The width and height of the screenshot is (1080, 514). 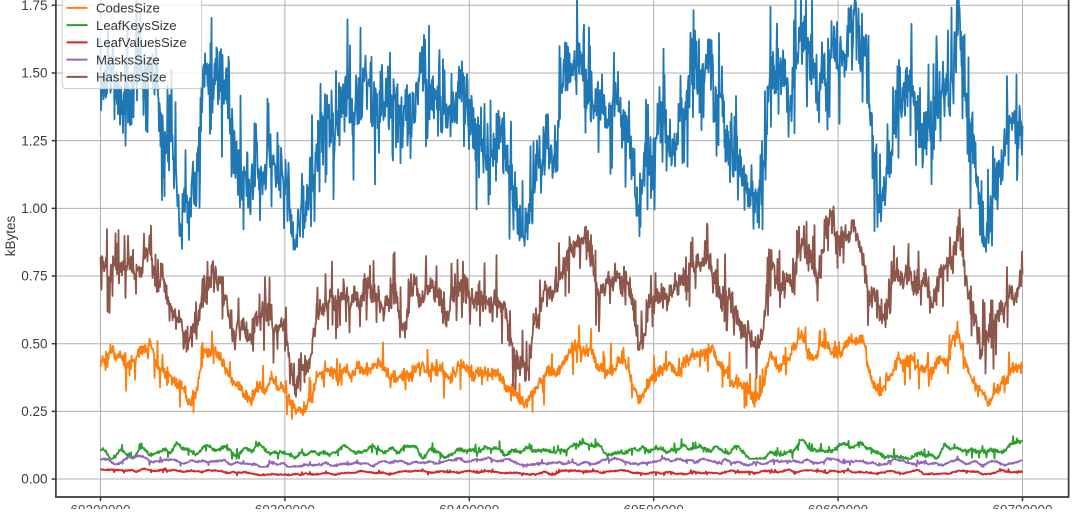 What do you see at coordinates (654, 506) in the screenshot?
I see `svg-text: 69500000` at bounding box center [654, 506].